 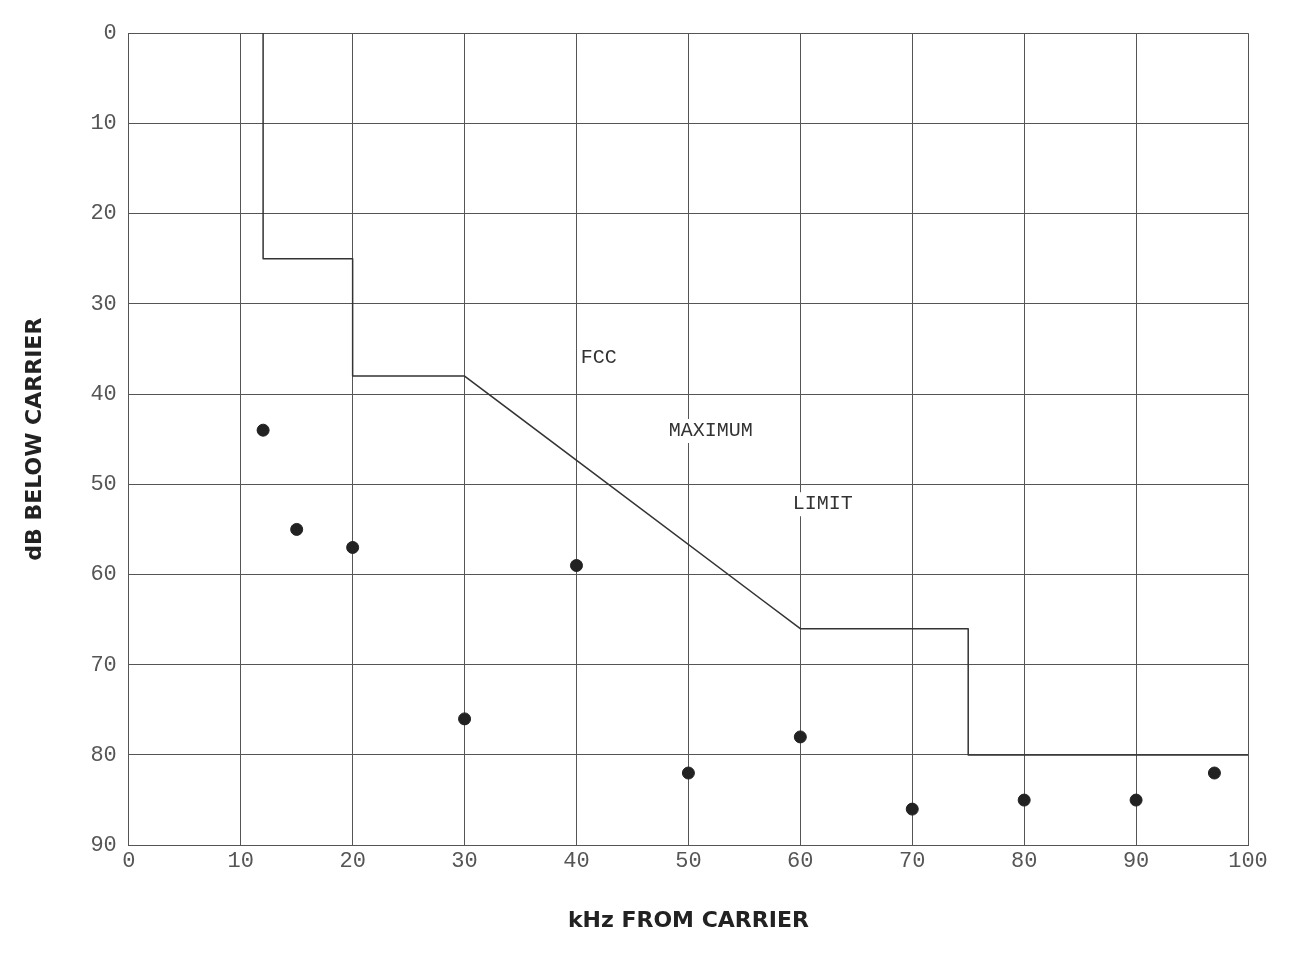 I want to click on x-tick-label: 0, so click(x=129, y=862).